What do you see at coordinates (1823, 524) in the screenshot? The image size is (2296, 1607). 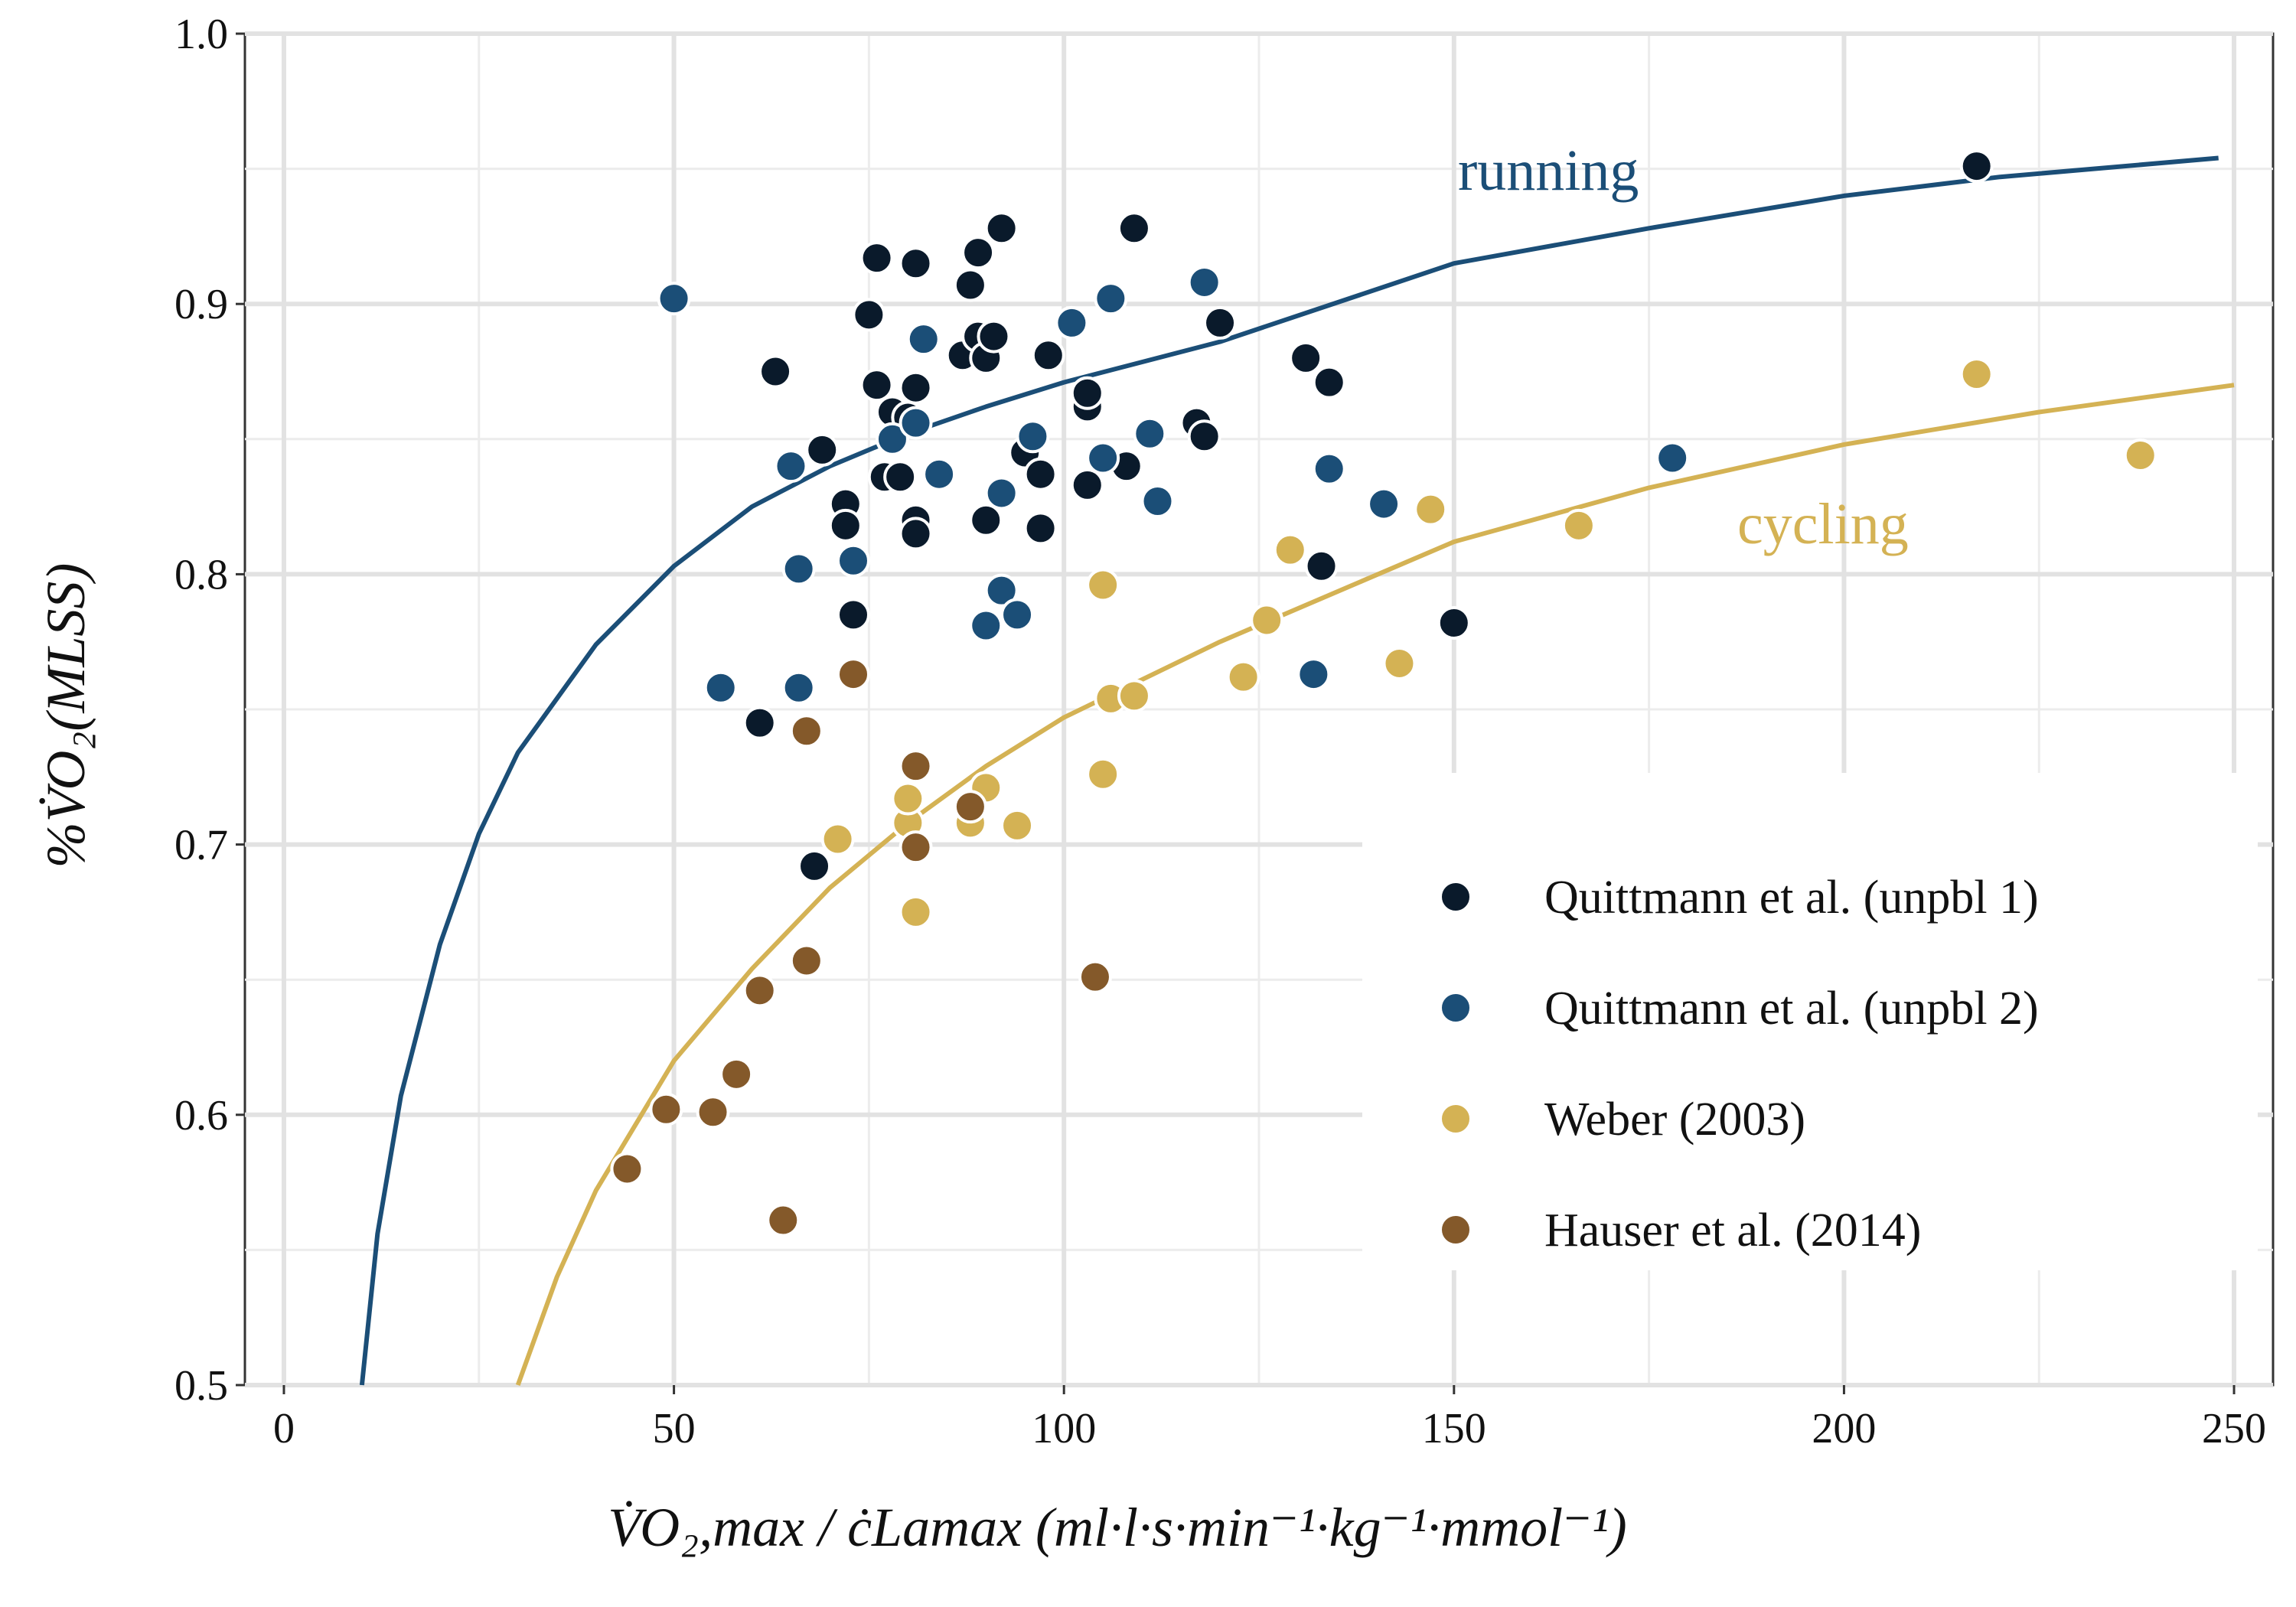 I see `curve-label-cycling: cycling` at bounding box center [1823, 524].